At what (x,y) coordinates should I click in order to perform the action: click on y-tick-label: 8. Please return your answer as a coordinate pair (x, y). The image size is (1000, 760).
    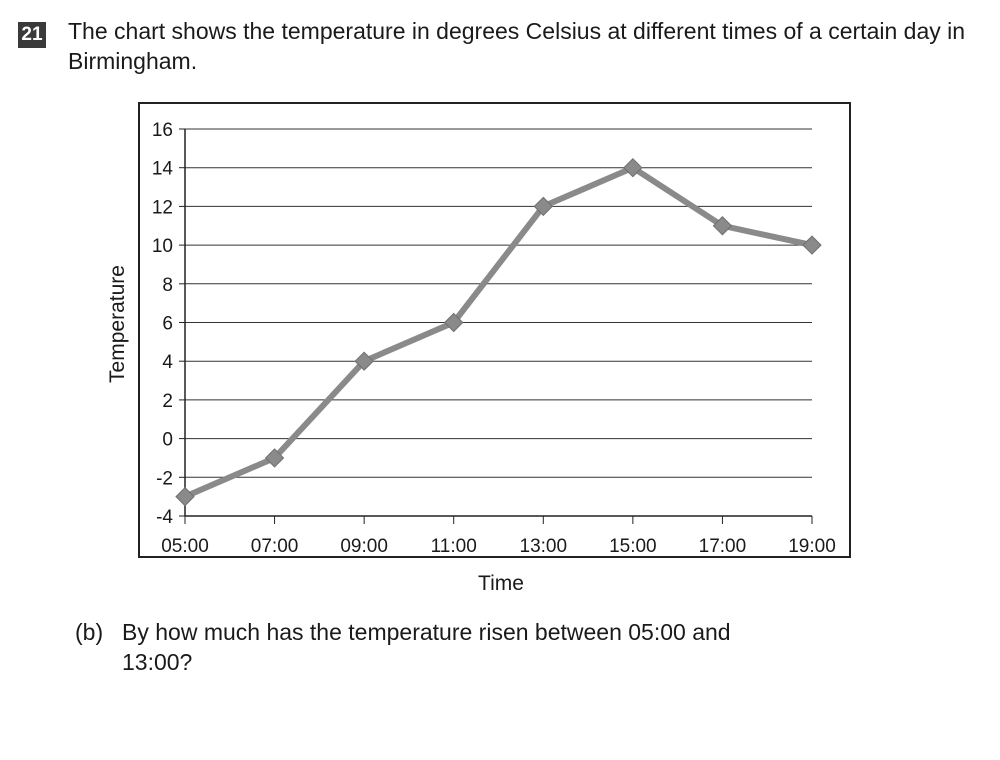
    Looking at the image, I should click on (167, 285).